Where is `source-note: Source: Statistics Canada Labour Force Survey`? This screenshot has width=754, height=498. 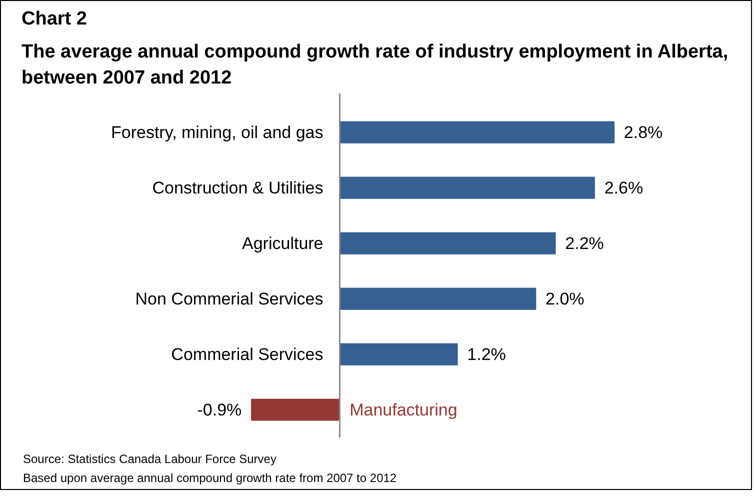 source-note: Source: Statistics Canada Labour Force Survey is located at coordinates (149, 459).